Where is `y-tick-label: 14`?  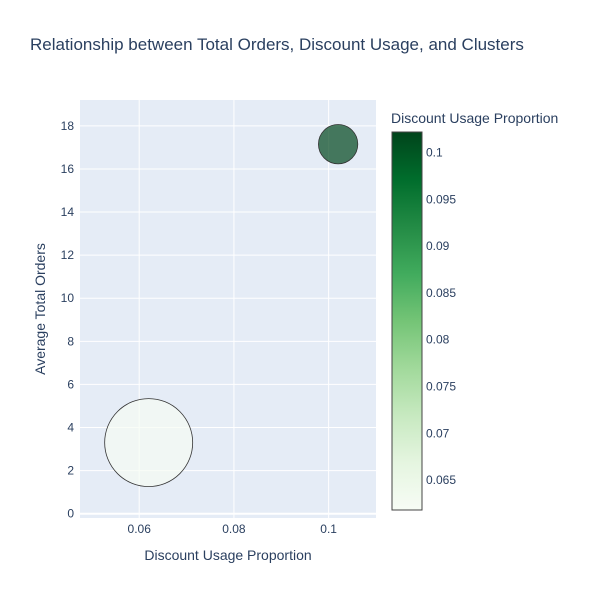
y-tick-label: 14 is located at coordinates (68, 212).